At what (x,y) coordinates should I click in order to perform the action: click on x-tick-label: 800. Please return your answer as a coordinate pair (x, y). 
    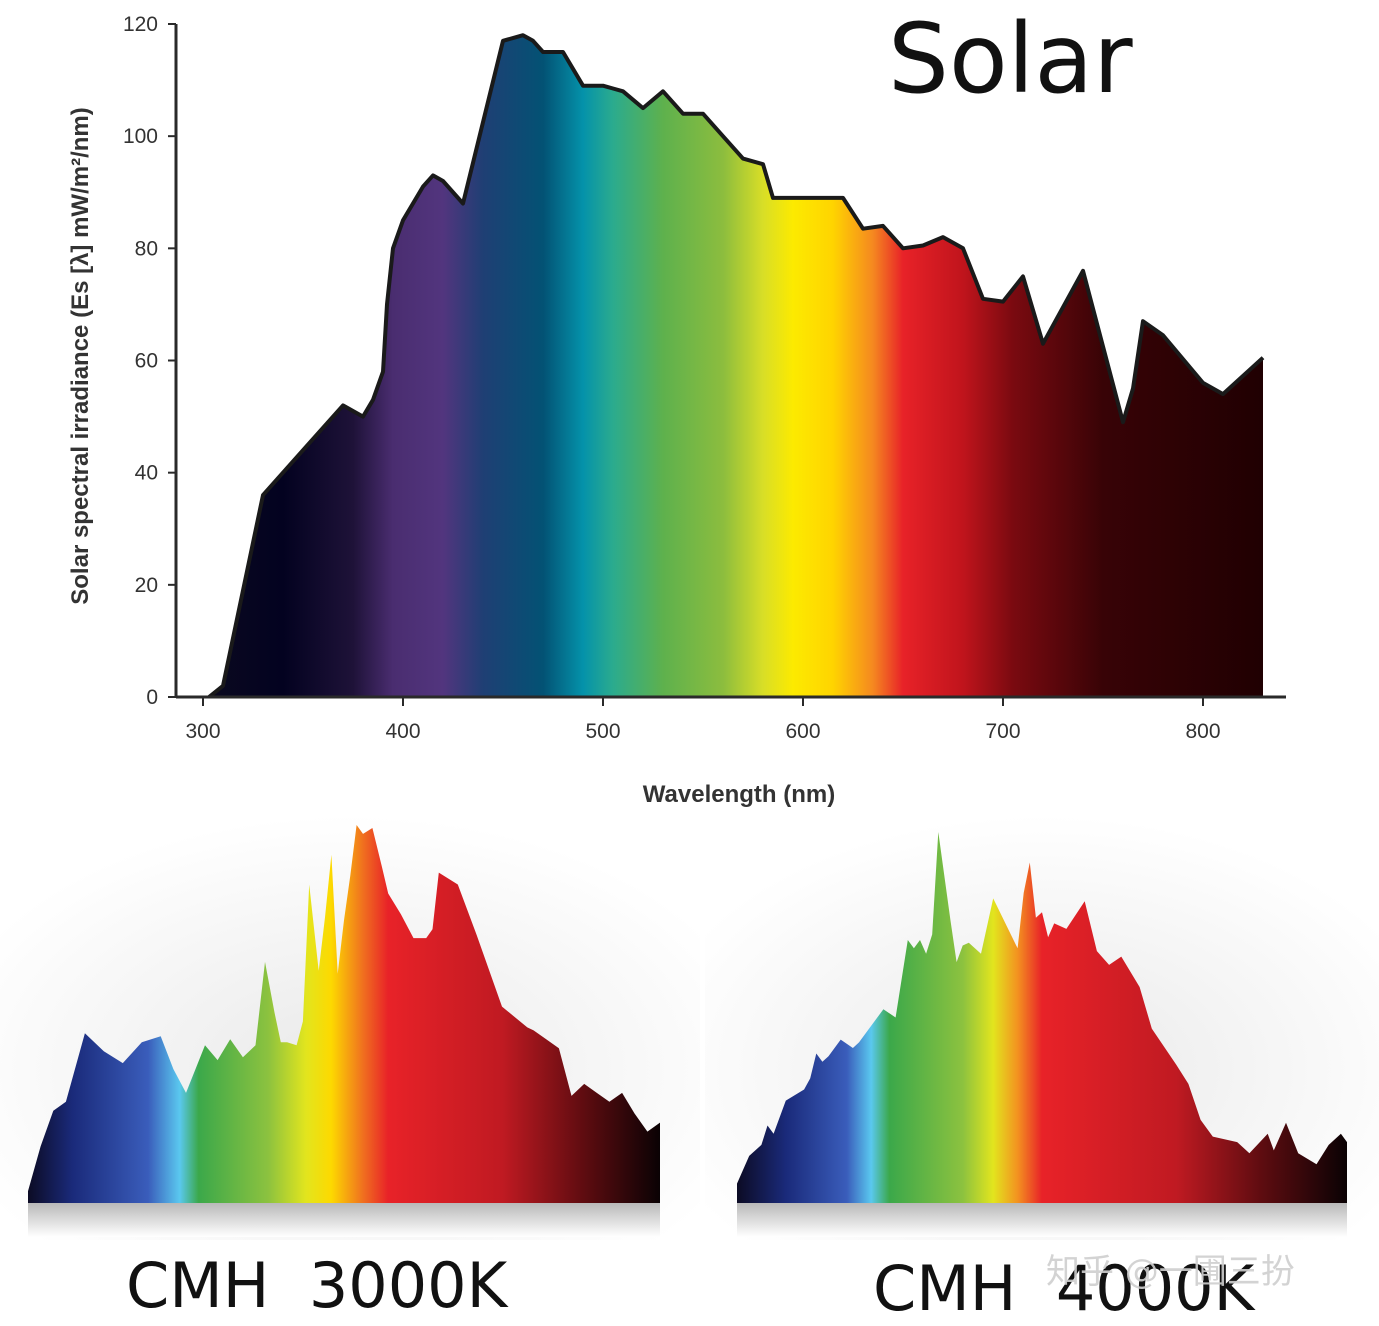
    Looking at the image, I should click on (1202, 731).